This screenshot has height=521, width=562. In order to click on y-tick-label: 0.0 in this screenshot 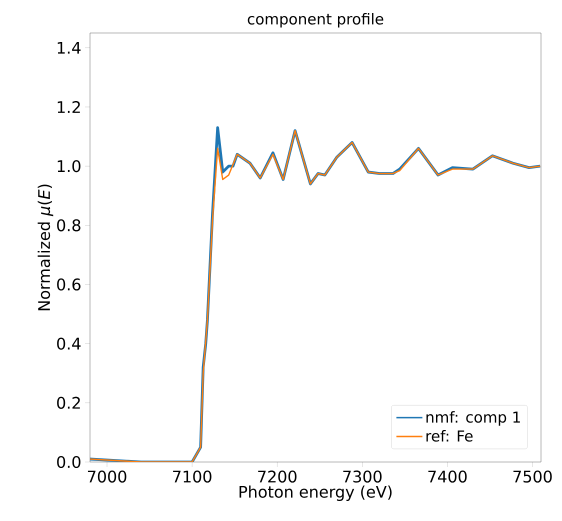, I will do `click(68, 462)`.